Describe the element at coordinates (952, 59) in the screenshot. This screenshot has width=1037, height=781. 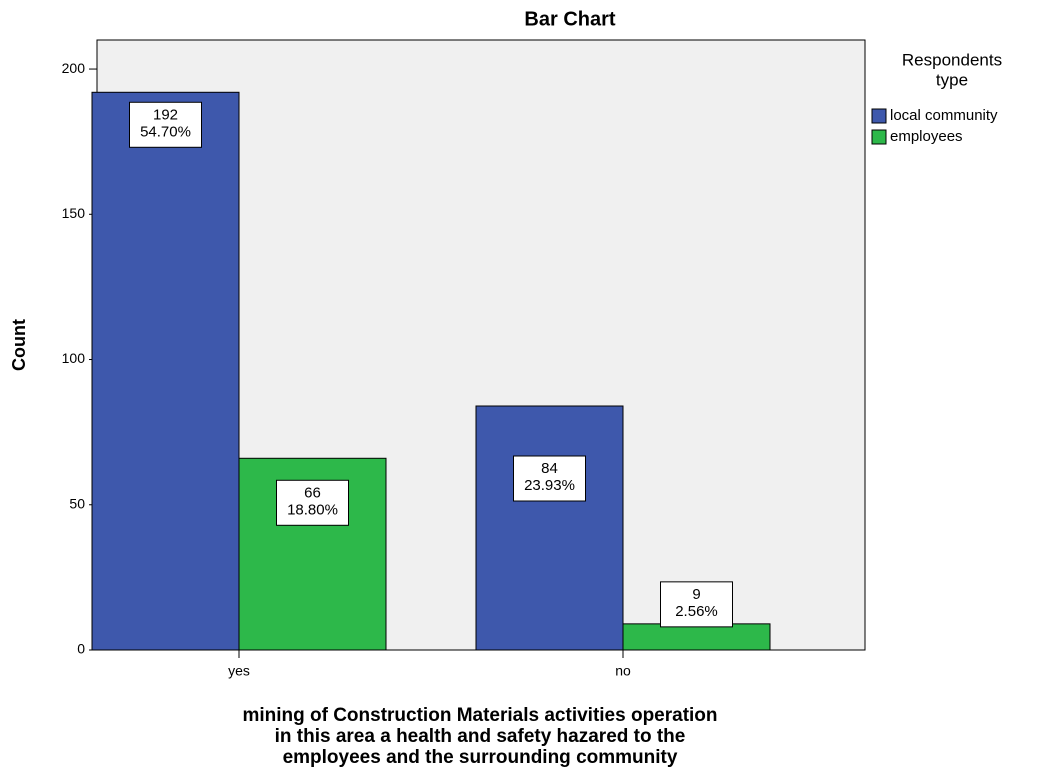
I see `legend-title: Respondents` at that location.